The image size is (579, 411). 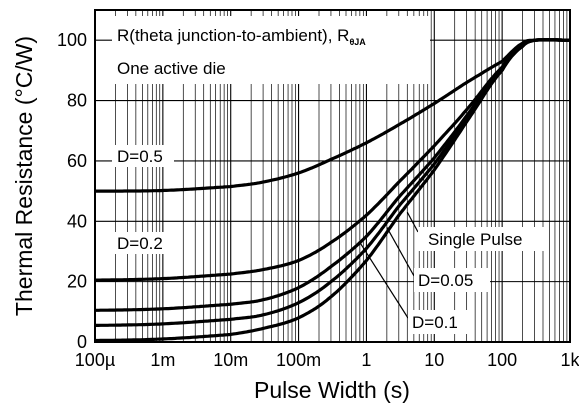 I want to click on x-axis-title: Pulse Width (s), so click(x=332, y=390).